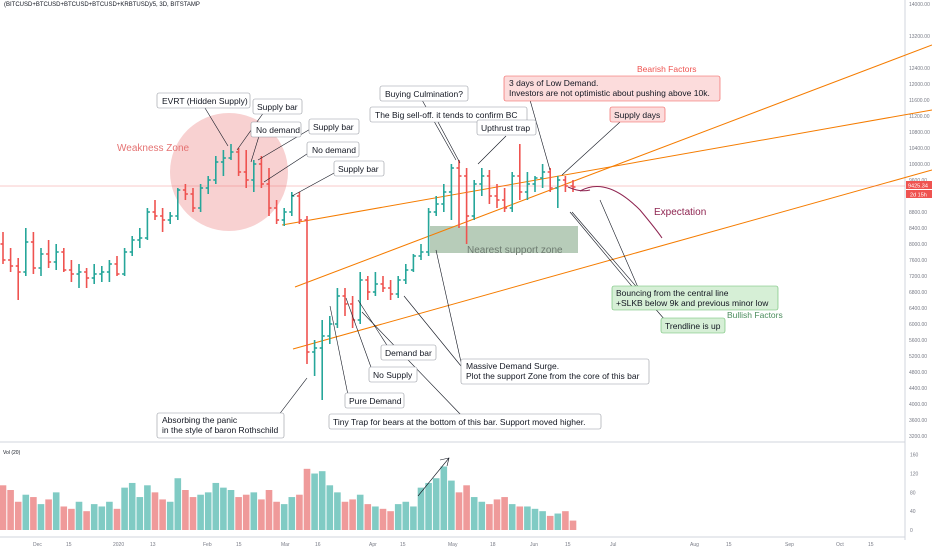  Describe the element at coordinates (672, 293) in the screenshot. I see `callout-bouncing-1: Bouncing from the central line` at that location.